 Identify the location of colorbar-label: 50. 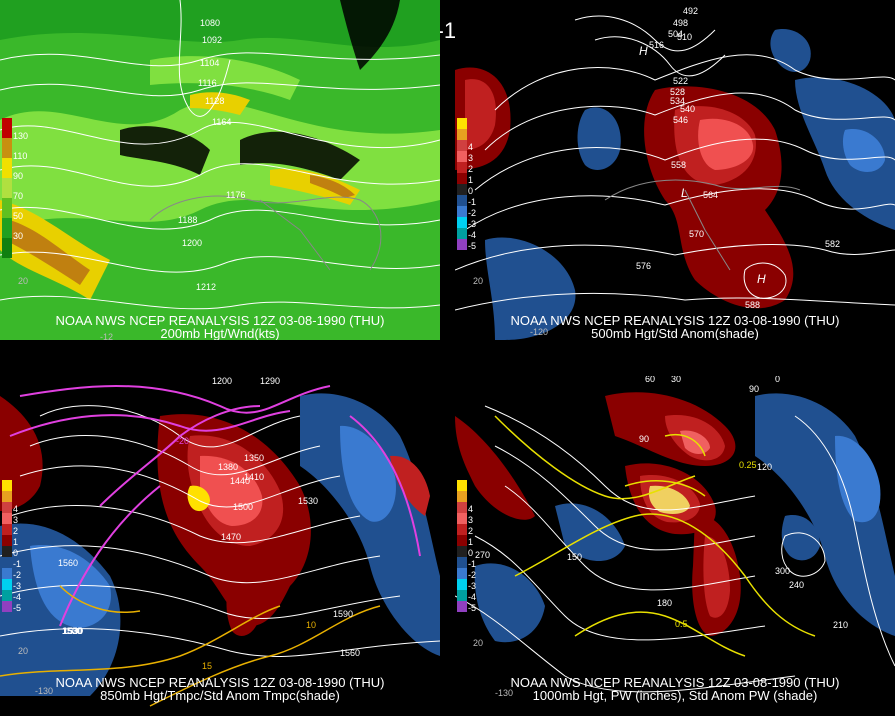
(18, 216).